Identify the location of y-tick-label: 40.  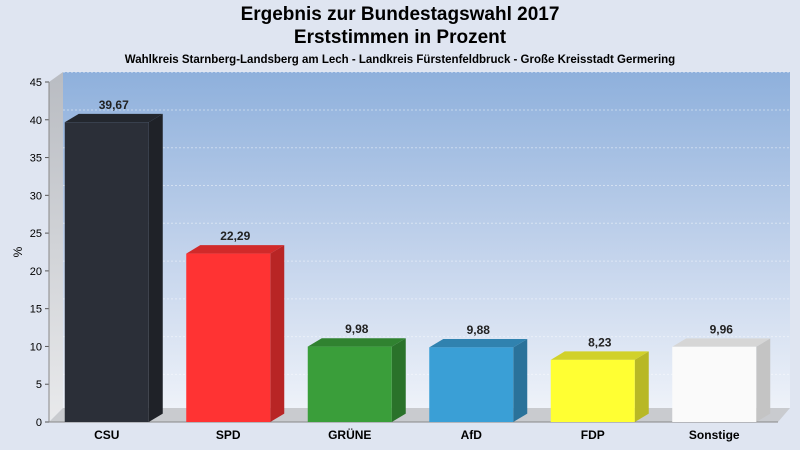
(36, 121).